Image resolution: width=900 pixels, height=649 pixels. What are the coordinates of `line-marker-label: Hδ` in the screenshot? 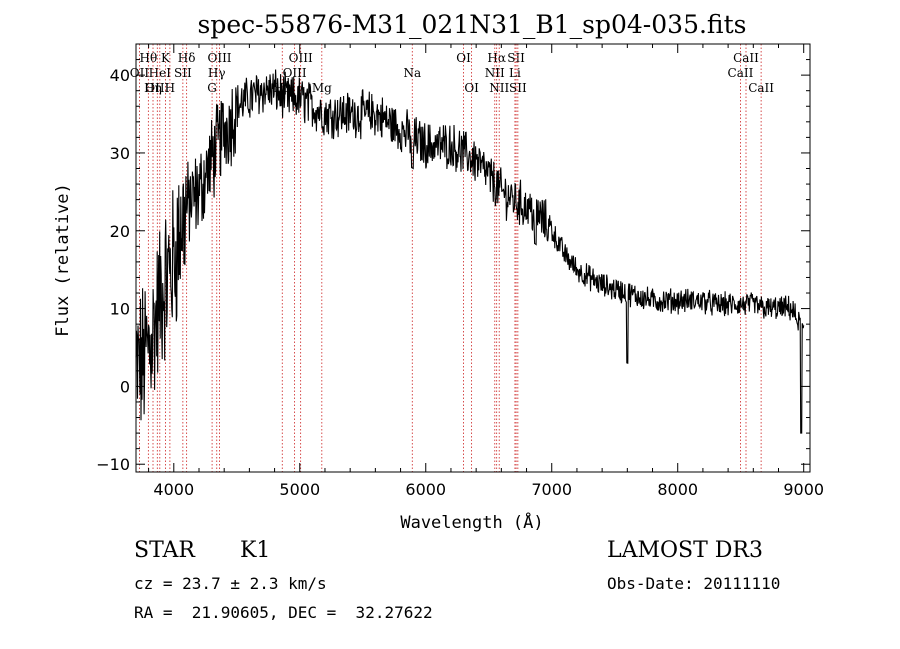 It's located at (187, 58).